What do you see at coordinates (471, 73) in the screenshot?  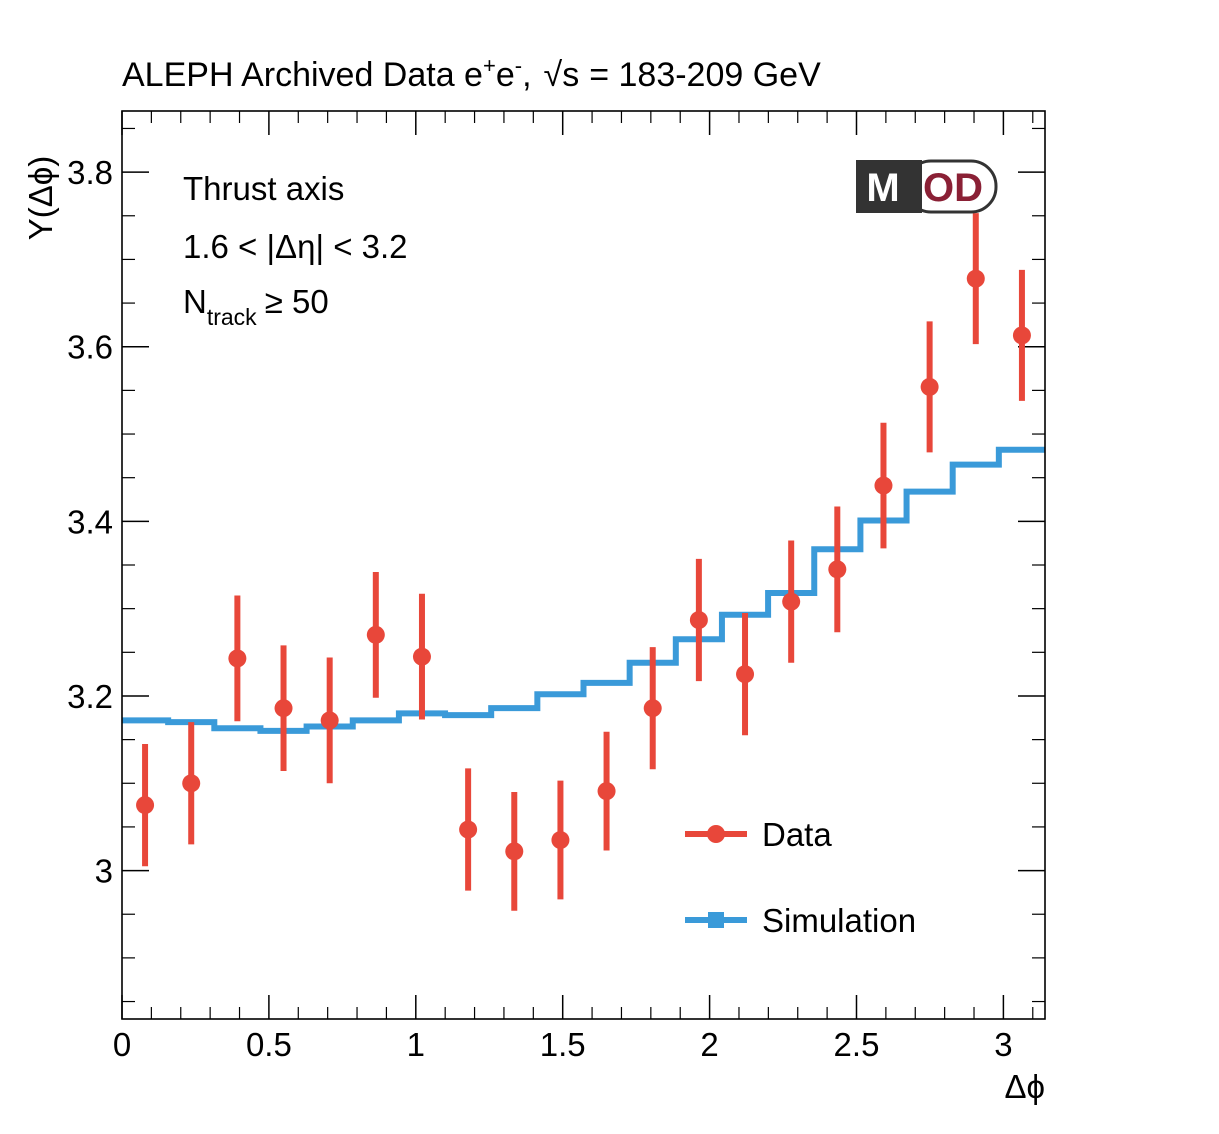 I see `chart-title: ALEPH Archived Data e+e-, √s = 183-209 GeV` at bounding box center [471, 73].